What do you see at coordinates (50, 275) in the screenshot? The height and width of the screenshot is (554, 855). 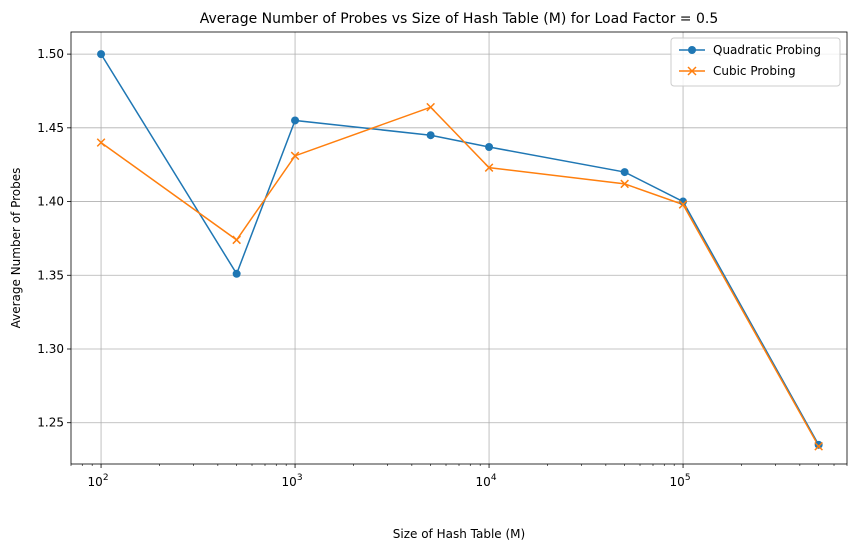 I see `y-tick-label: 1.35` at bounding box center [50, 275].